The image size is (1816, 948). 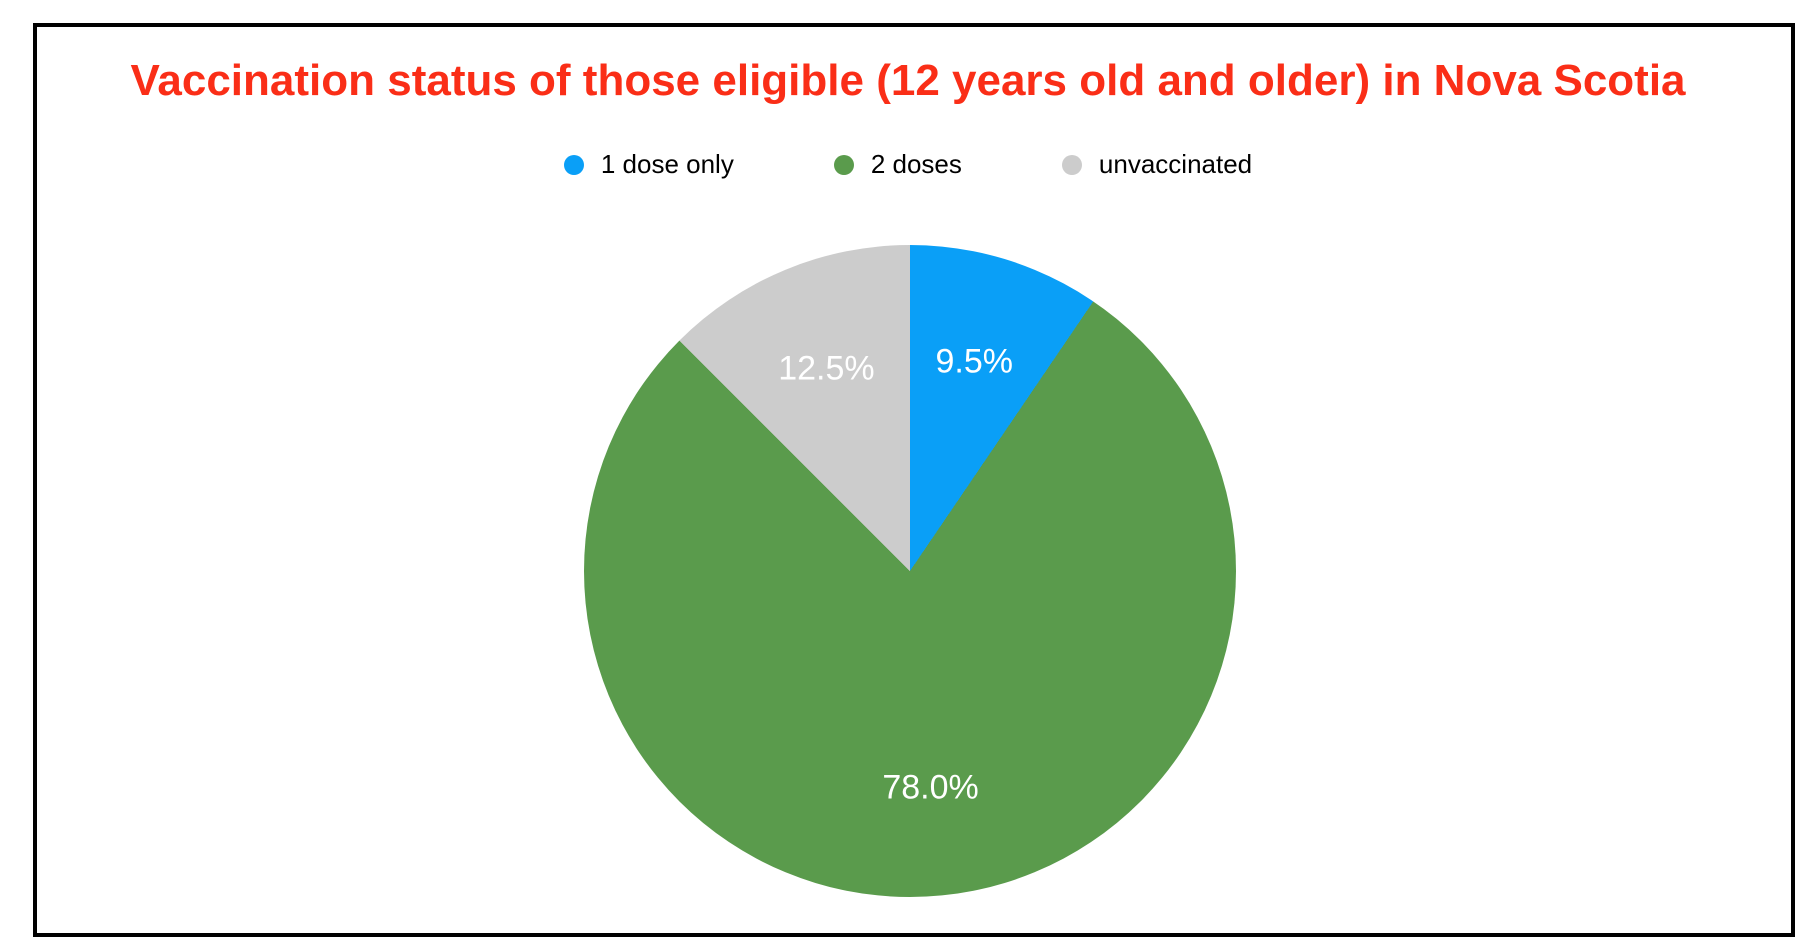 I want to click on pie-slice-label: 9.5%, so click(x=974, y=361).